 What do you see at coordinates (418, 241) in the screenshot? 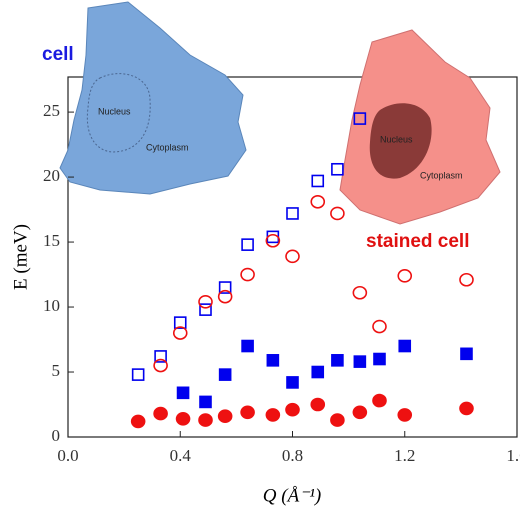
I see `annotation: stained cell` at bounding box center [418, 241].